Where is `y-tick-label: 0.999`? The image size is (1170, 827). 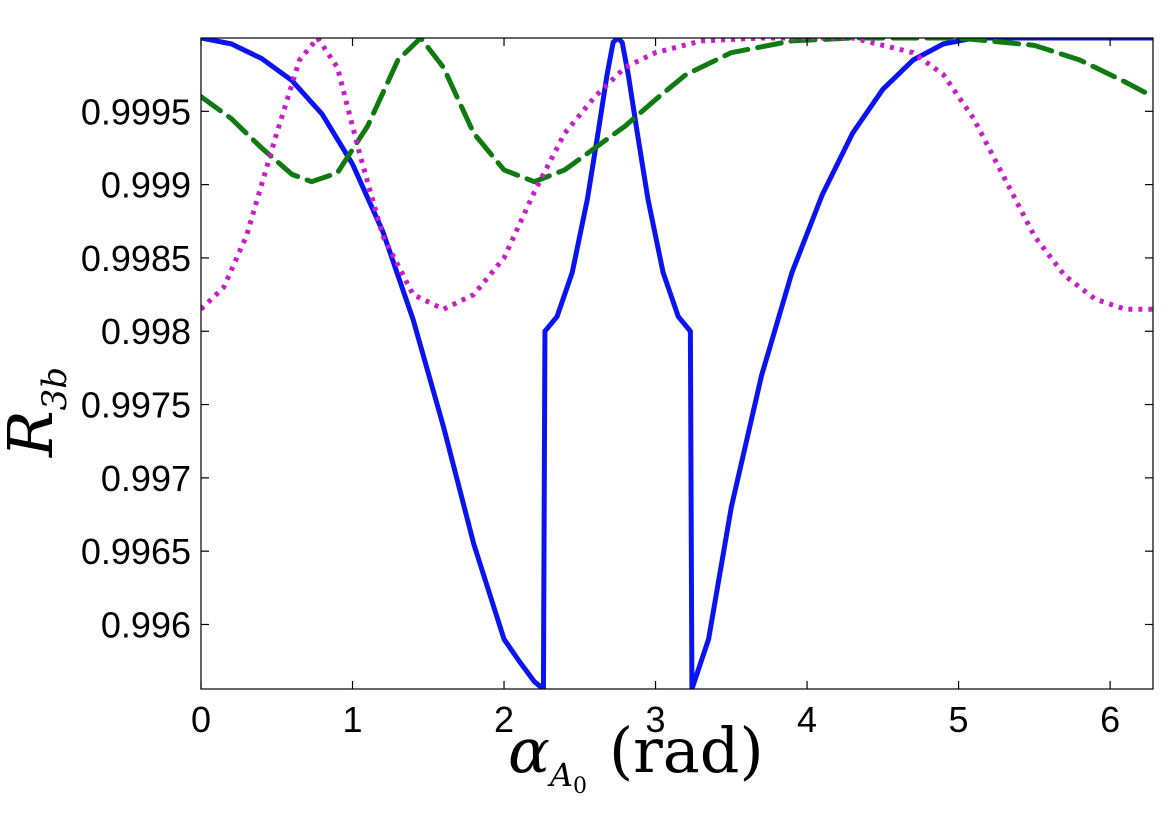
y-tick-label: 0.999 is located at coordinates (146, 185).